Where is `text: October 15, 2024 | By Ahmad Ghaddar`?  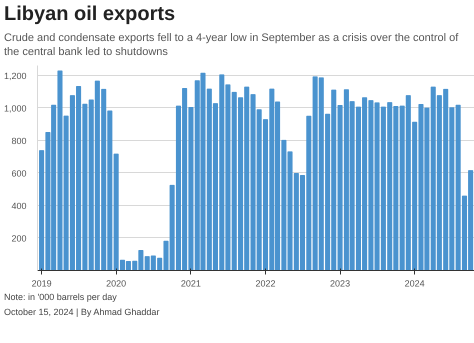 text: October 15, 2024 | By Ahmad Ghaddar is located at coordinates (82, 312).